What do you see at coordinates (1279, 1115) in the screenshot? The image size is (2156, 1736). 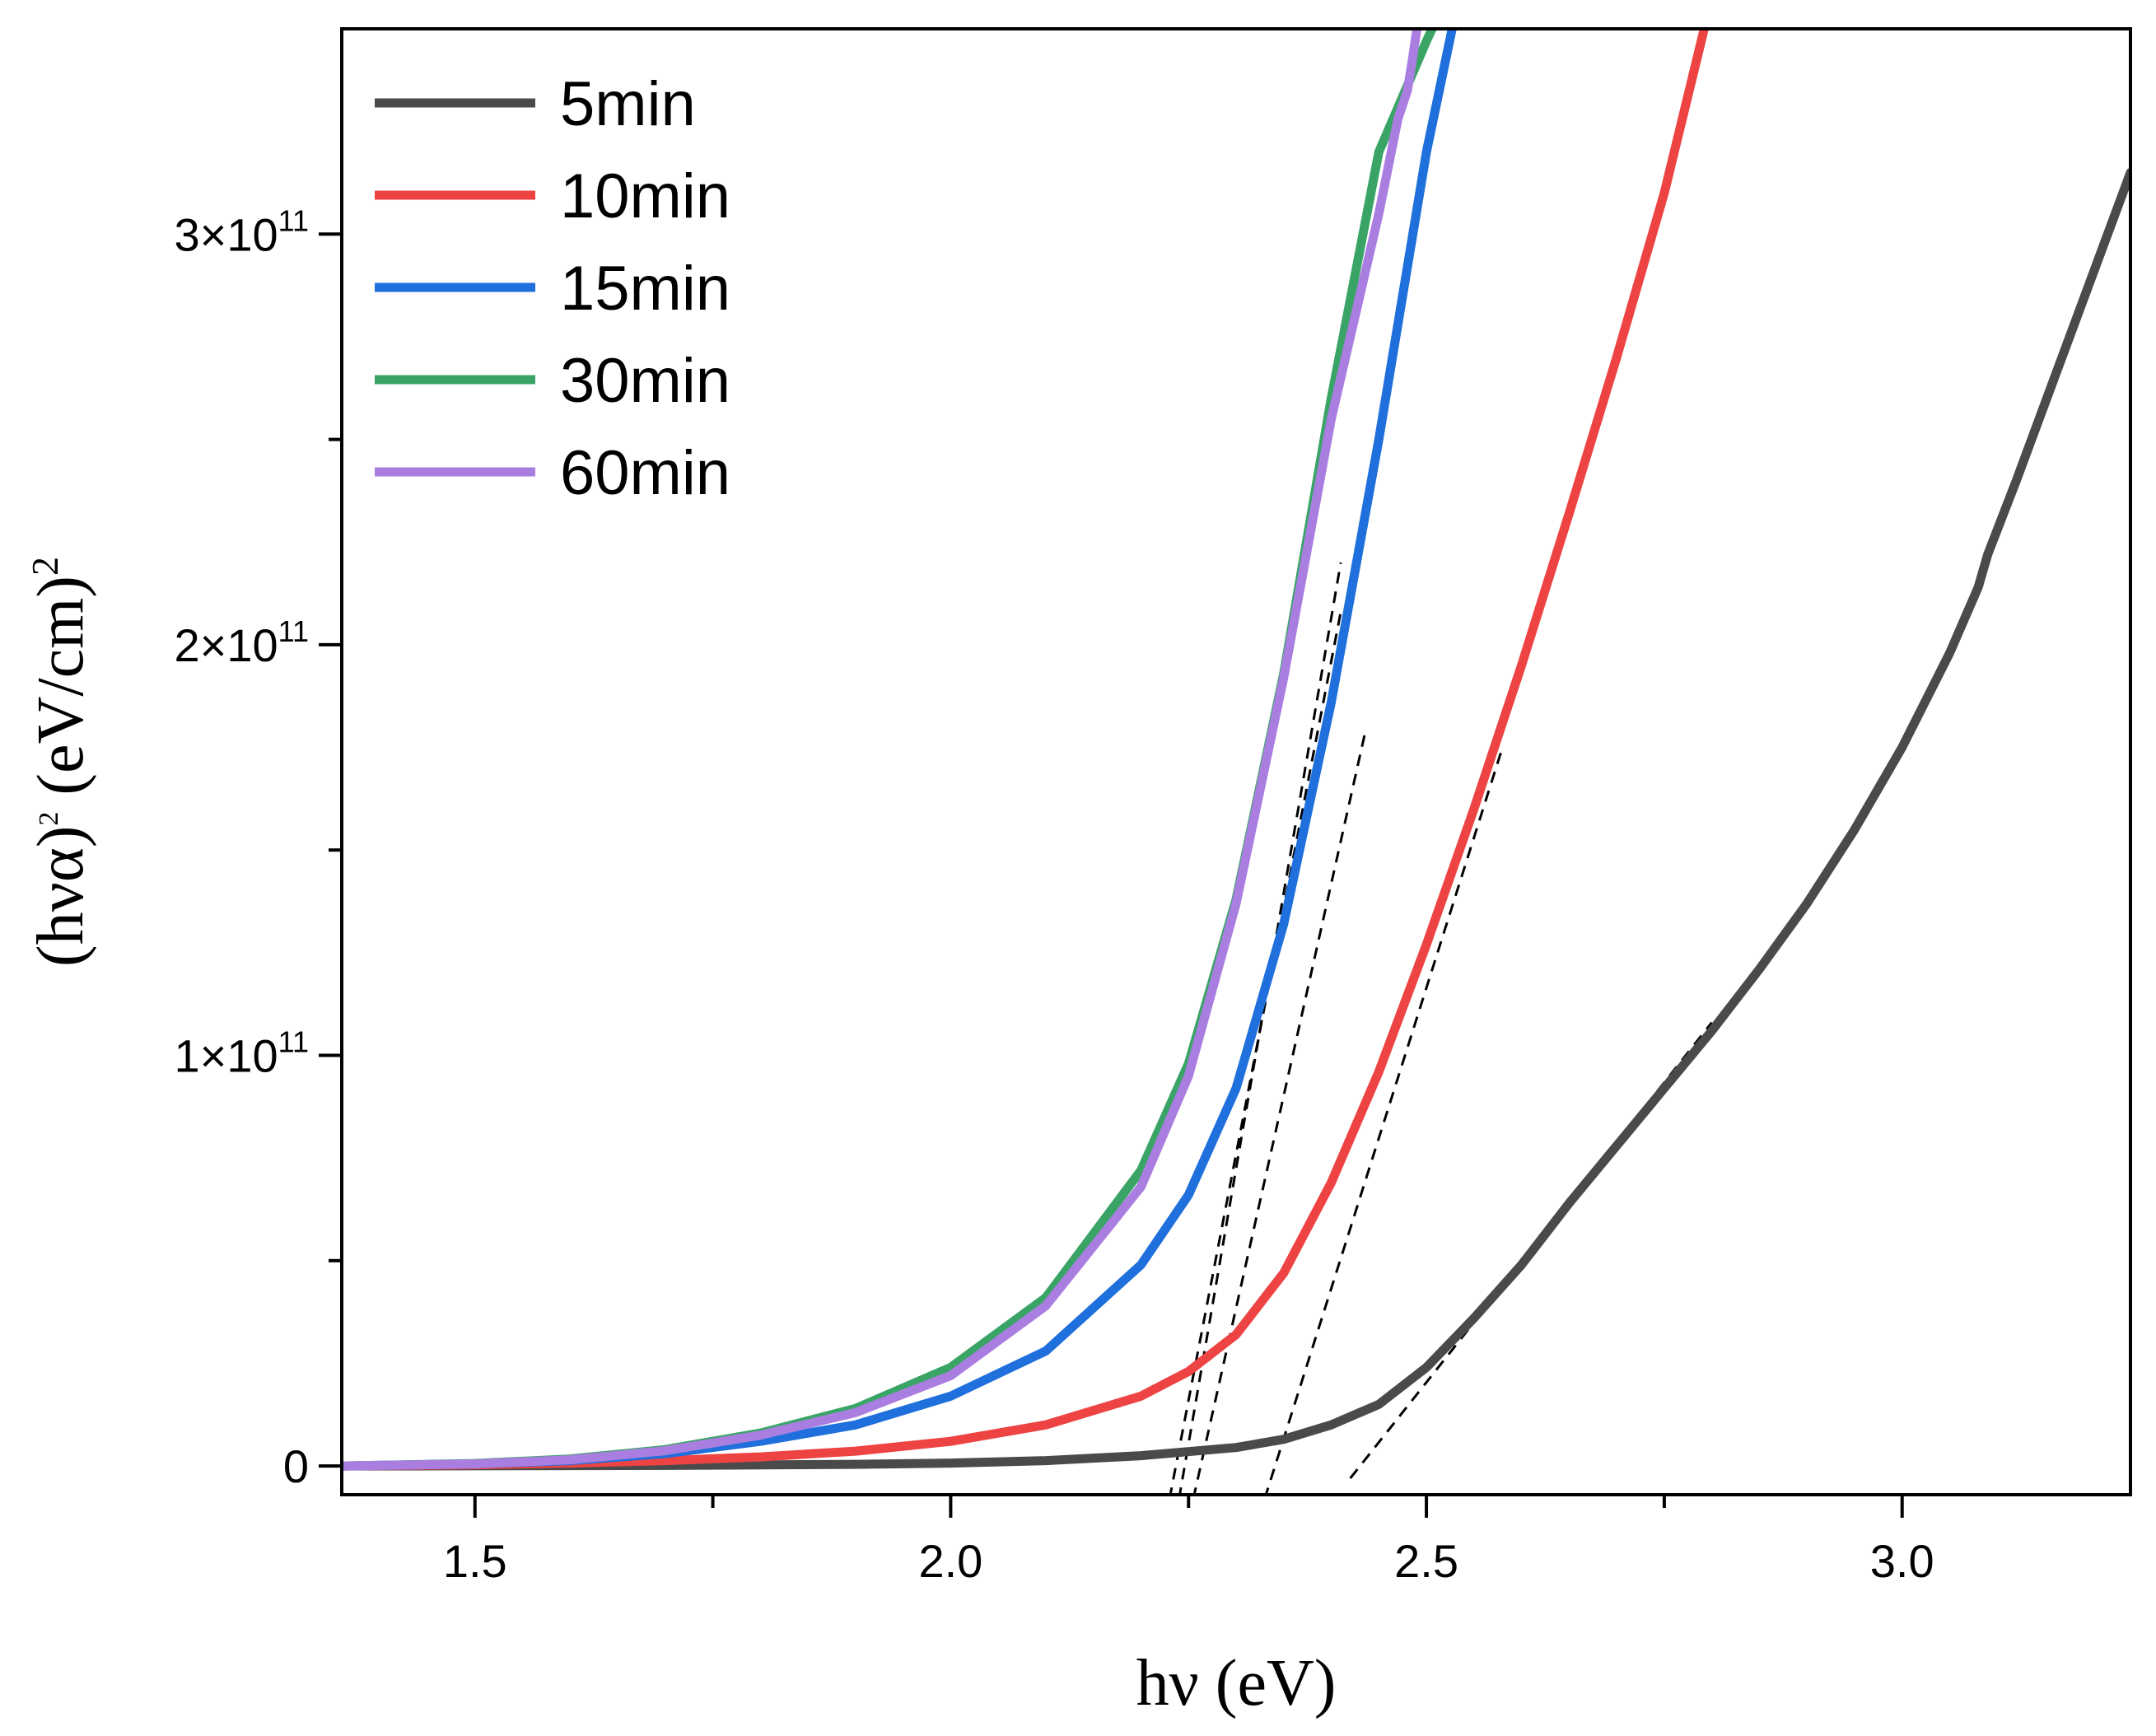 I see `fit-line-15min` at bounding box center [1279, 1115].